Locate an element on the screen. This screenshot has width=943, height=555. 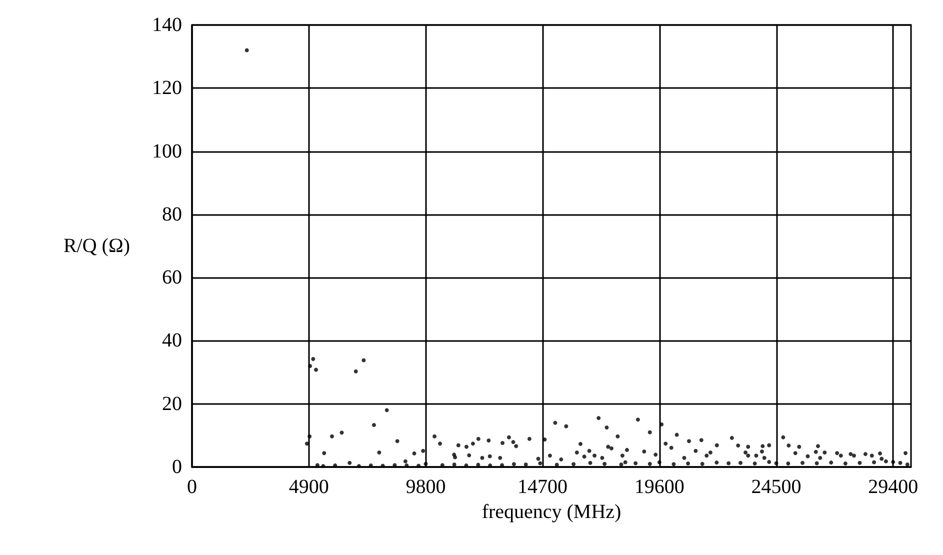
y-tick-label: 40 is located at coordinates (172, 341).